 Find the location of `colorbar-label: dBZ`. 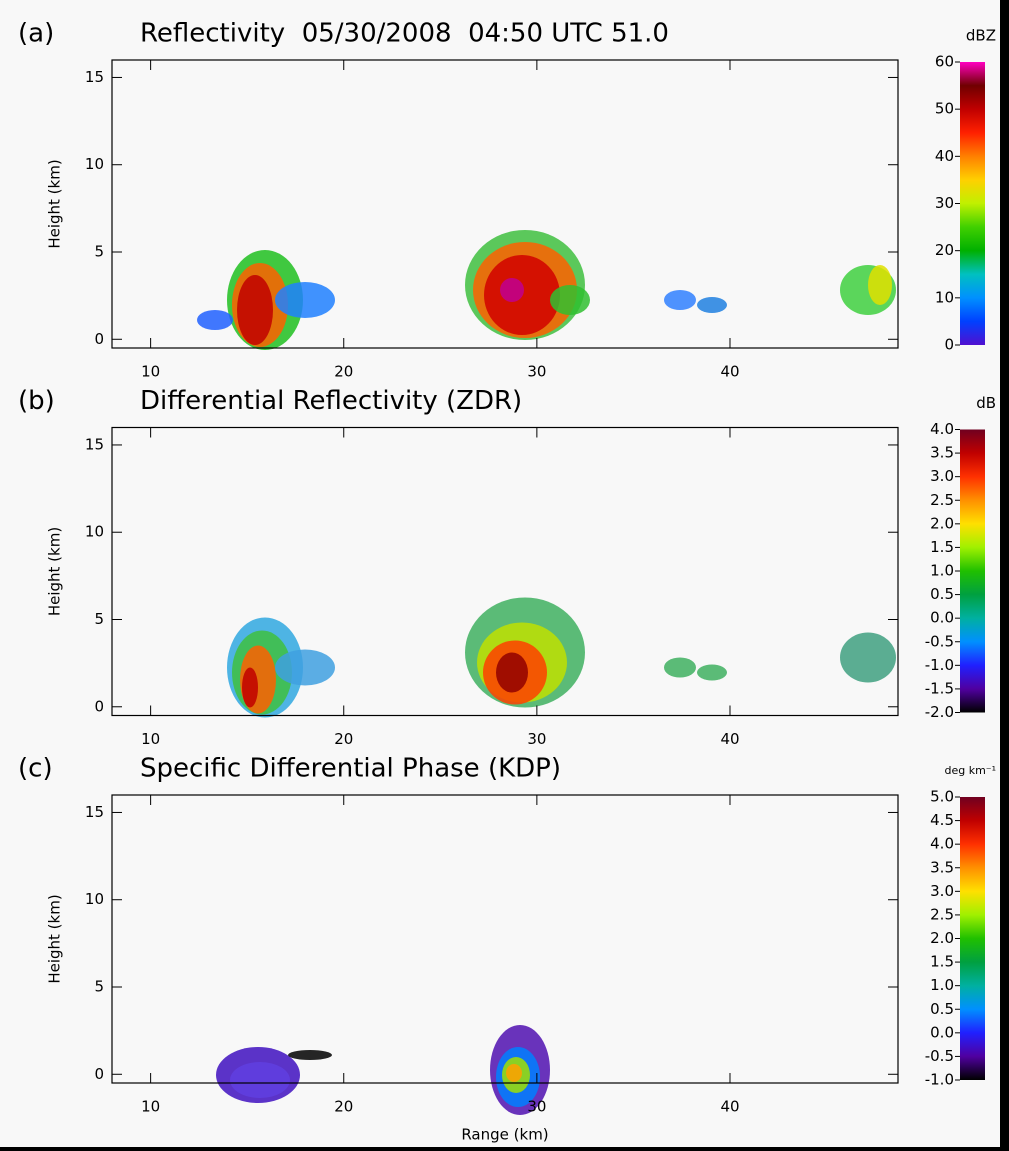

colorbar-label: dBZ is located at coordinates (981, 36).